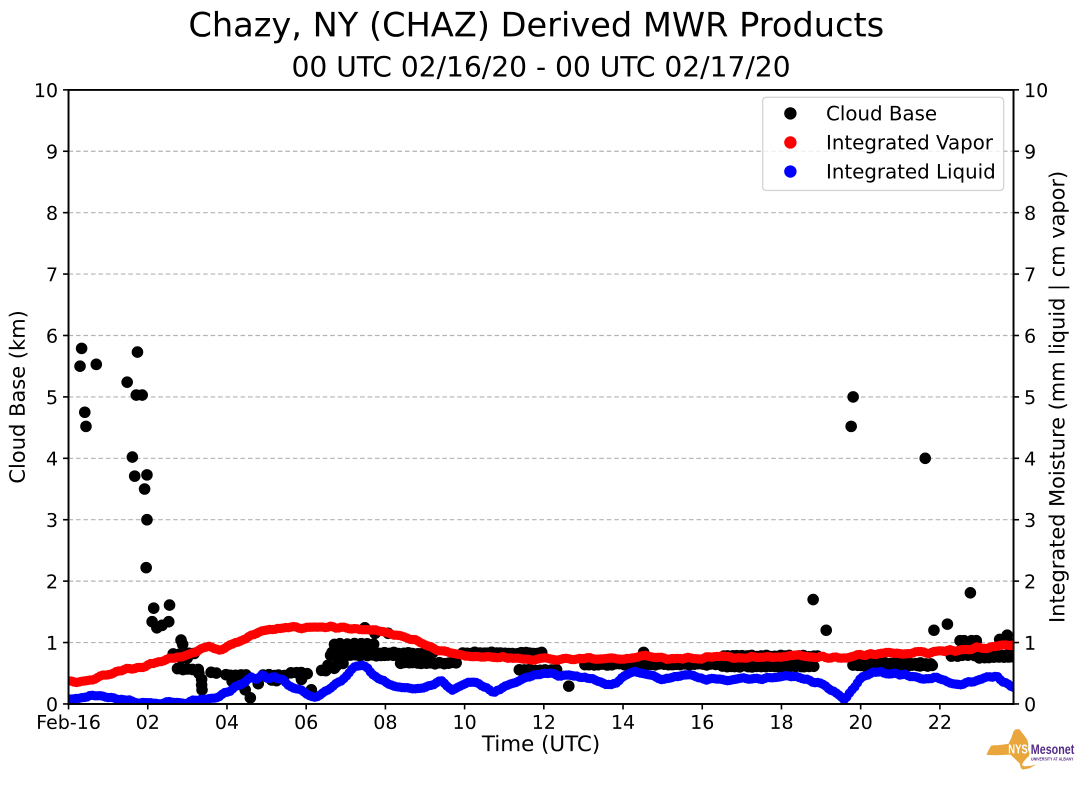 This screenshot has height=804, width=1089. Describe the element at coordinates (1018, 748) in the screenshot. I see `svg-text: NYS` at that location.